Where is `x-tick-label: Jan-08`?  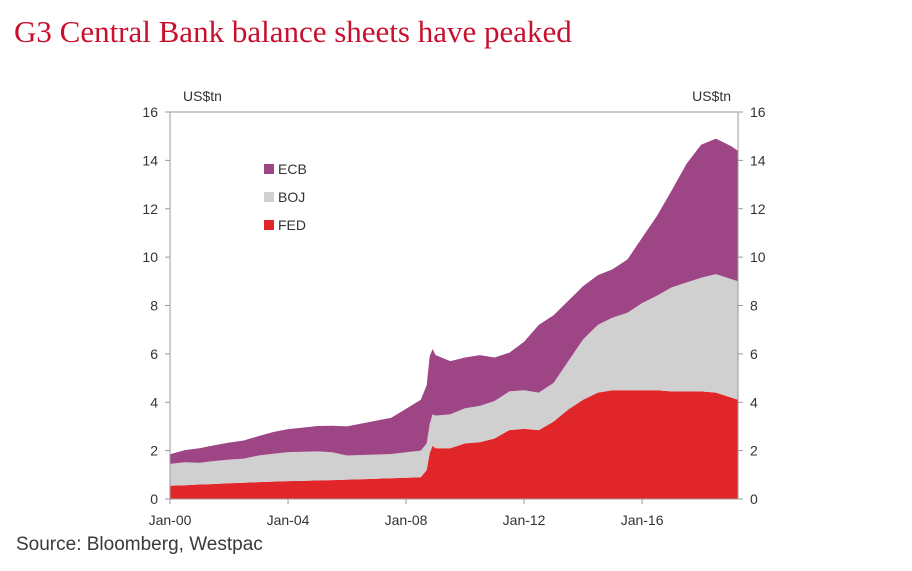 x-tick-label: Jan-08 is located at coordinates (406, 520).